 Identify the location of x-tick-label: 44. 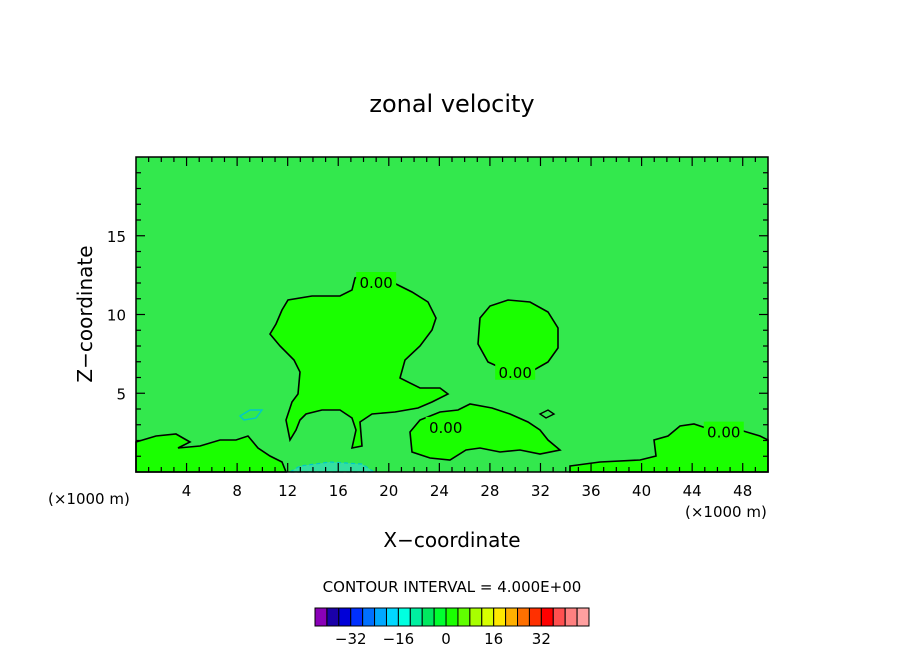
(692, 491).